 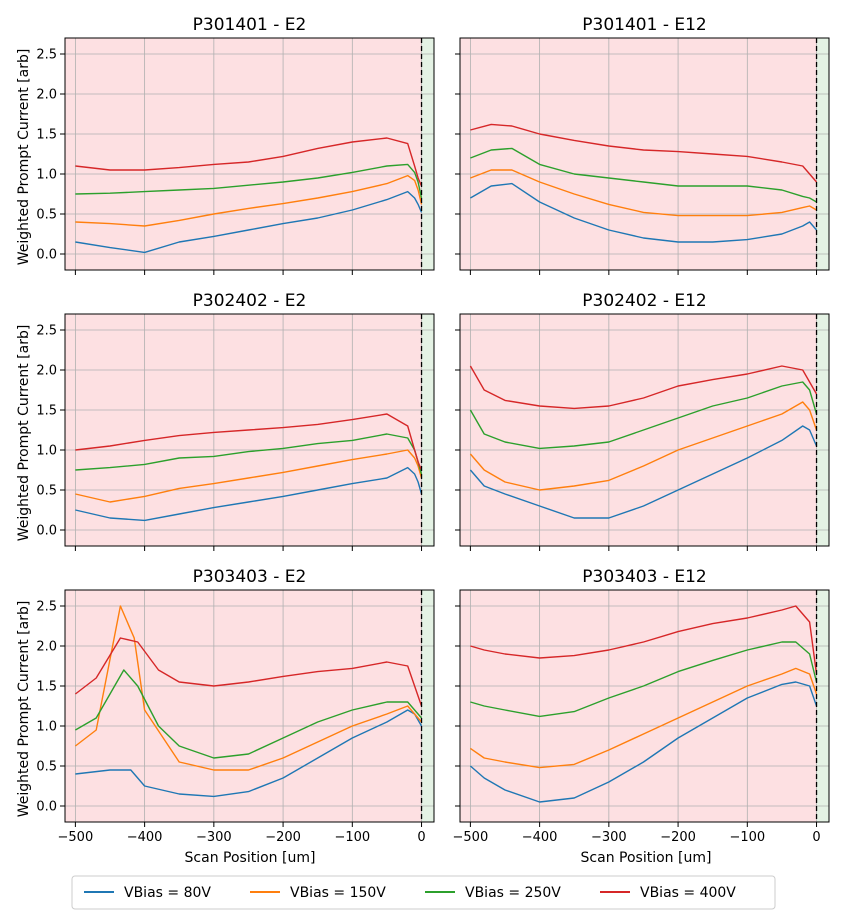 What do you see at coordinates (646, 858) in the screenshot?
I see `xlabel-right: Scan Position [um]` at bounding box center [646, 858].